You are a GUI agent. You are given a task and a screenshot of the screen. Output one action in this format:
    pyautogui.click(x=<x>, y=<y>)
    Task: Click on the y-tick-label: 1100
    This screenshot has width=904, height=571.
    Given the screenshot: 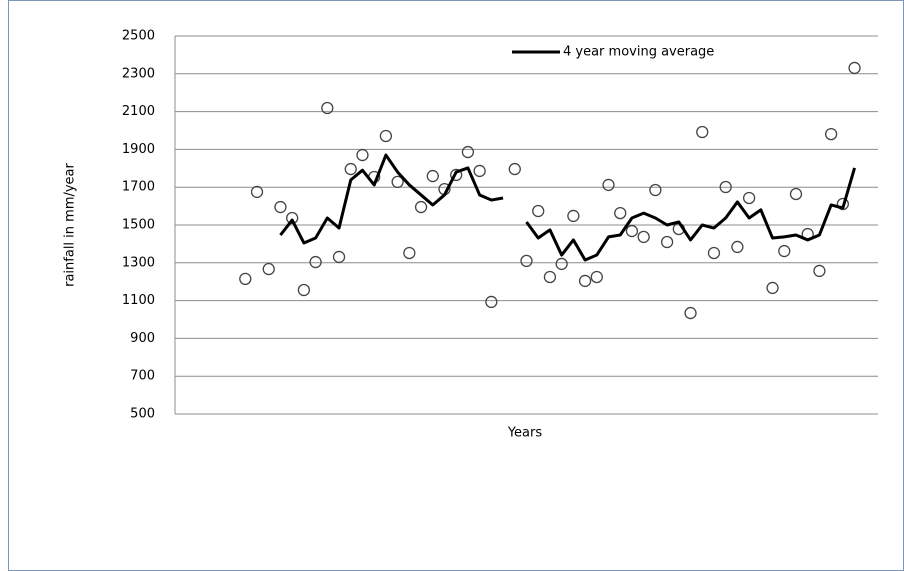 What is the action you would take?
    pyautogui.click(x=138, y=300)
    